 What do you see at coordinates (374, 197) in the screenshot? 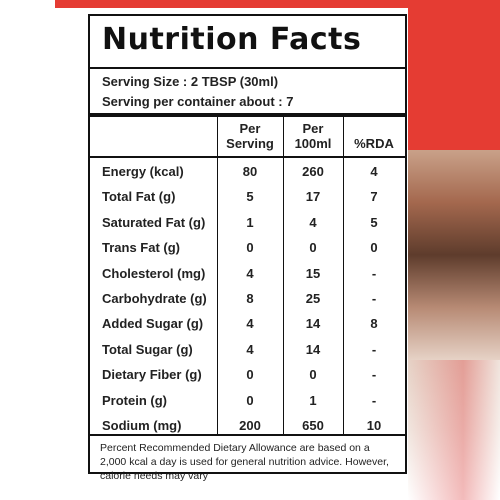
I see `value-rda: 7` at bounding box center [374, 197].